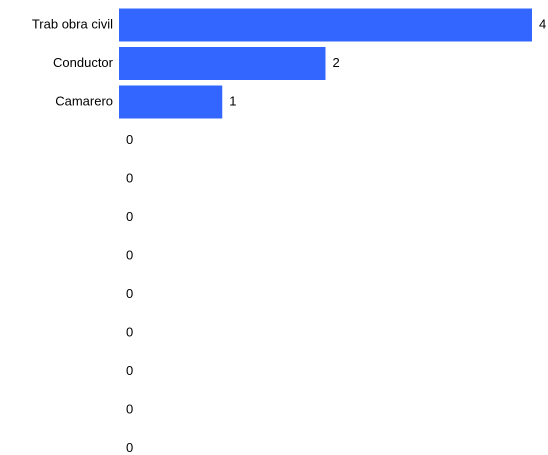 The height and width of the screenshot is (455, 548). What do you see at coordinates (83, 62) in the screenshot?
I see `category-label: Conductor` at bounding box center [83, 62].